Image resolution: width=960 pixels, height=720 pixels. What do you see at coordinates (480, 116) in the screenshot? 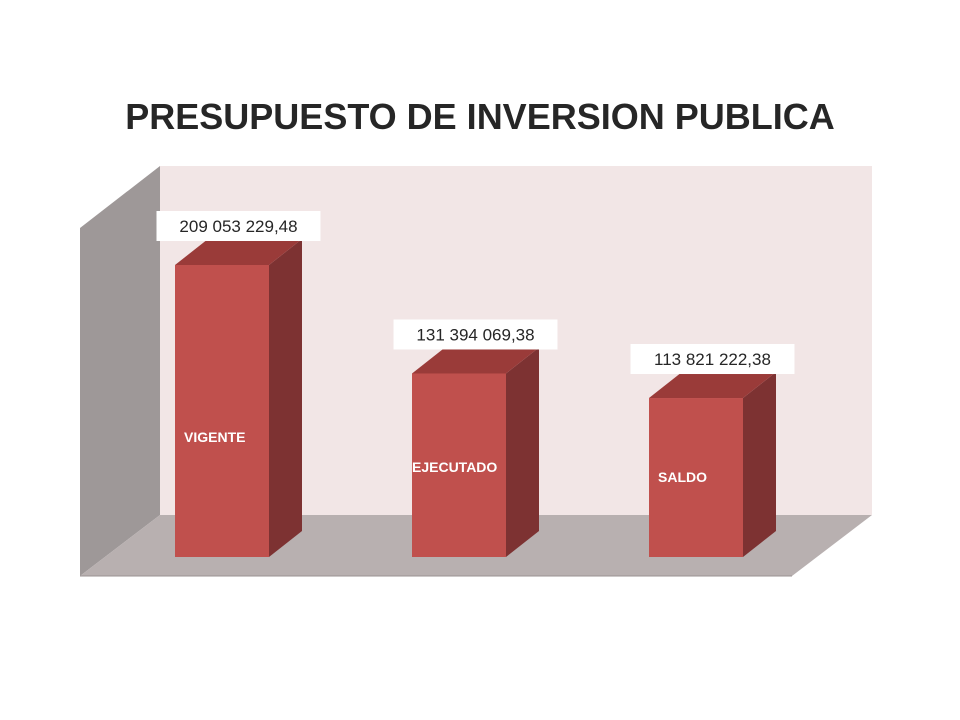
I see `chart-title: PRESUPUESTO DE INVERSION PUBLICA` at bounding box center [480, 116].